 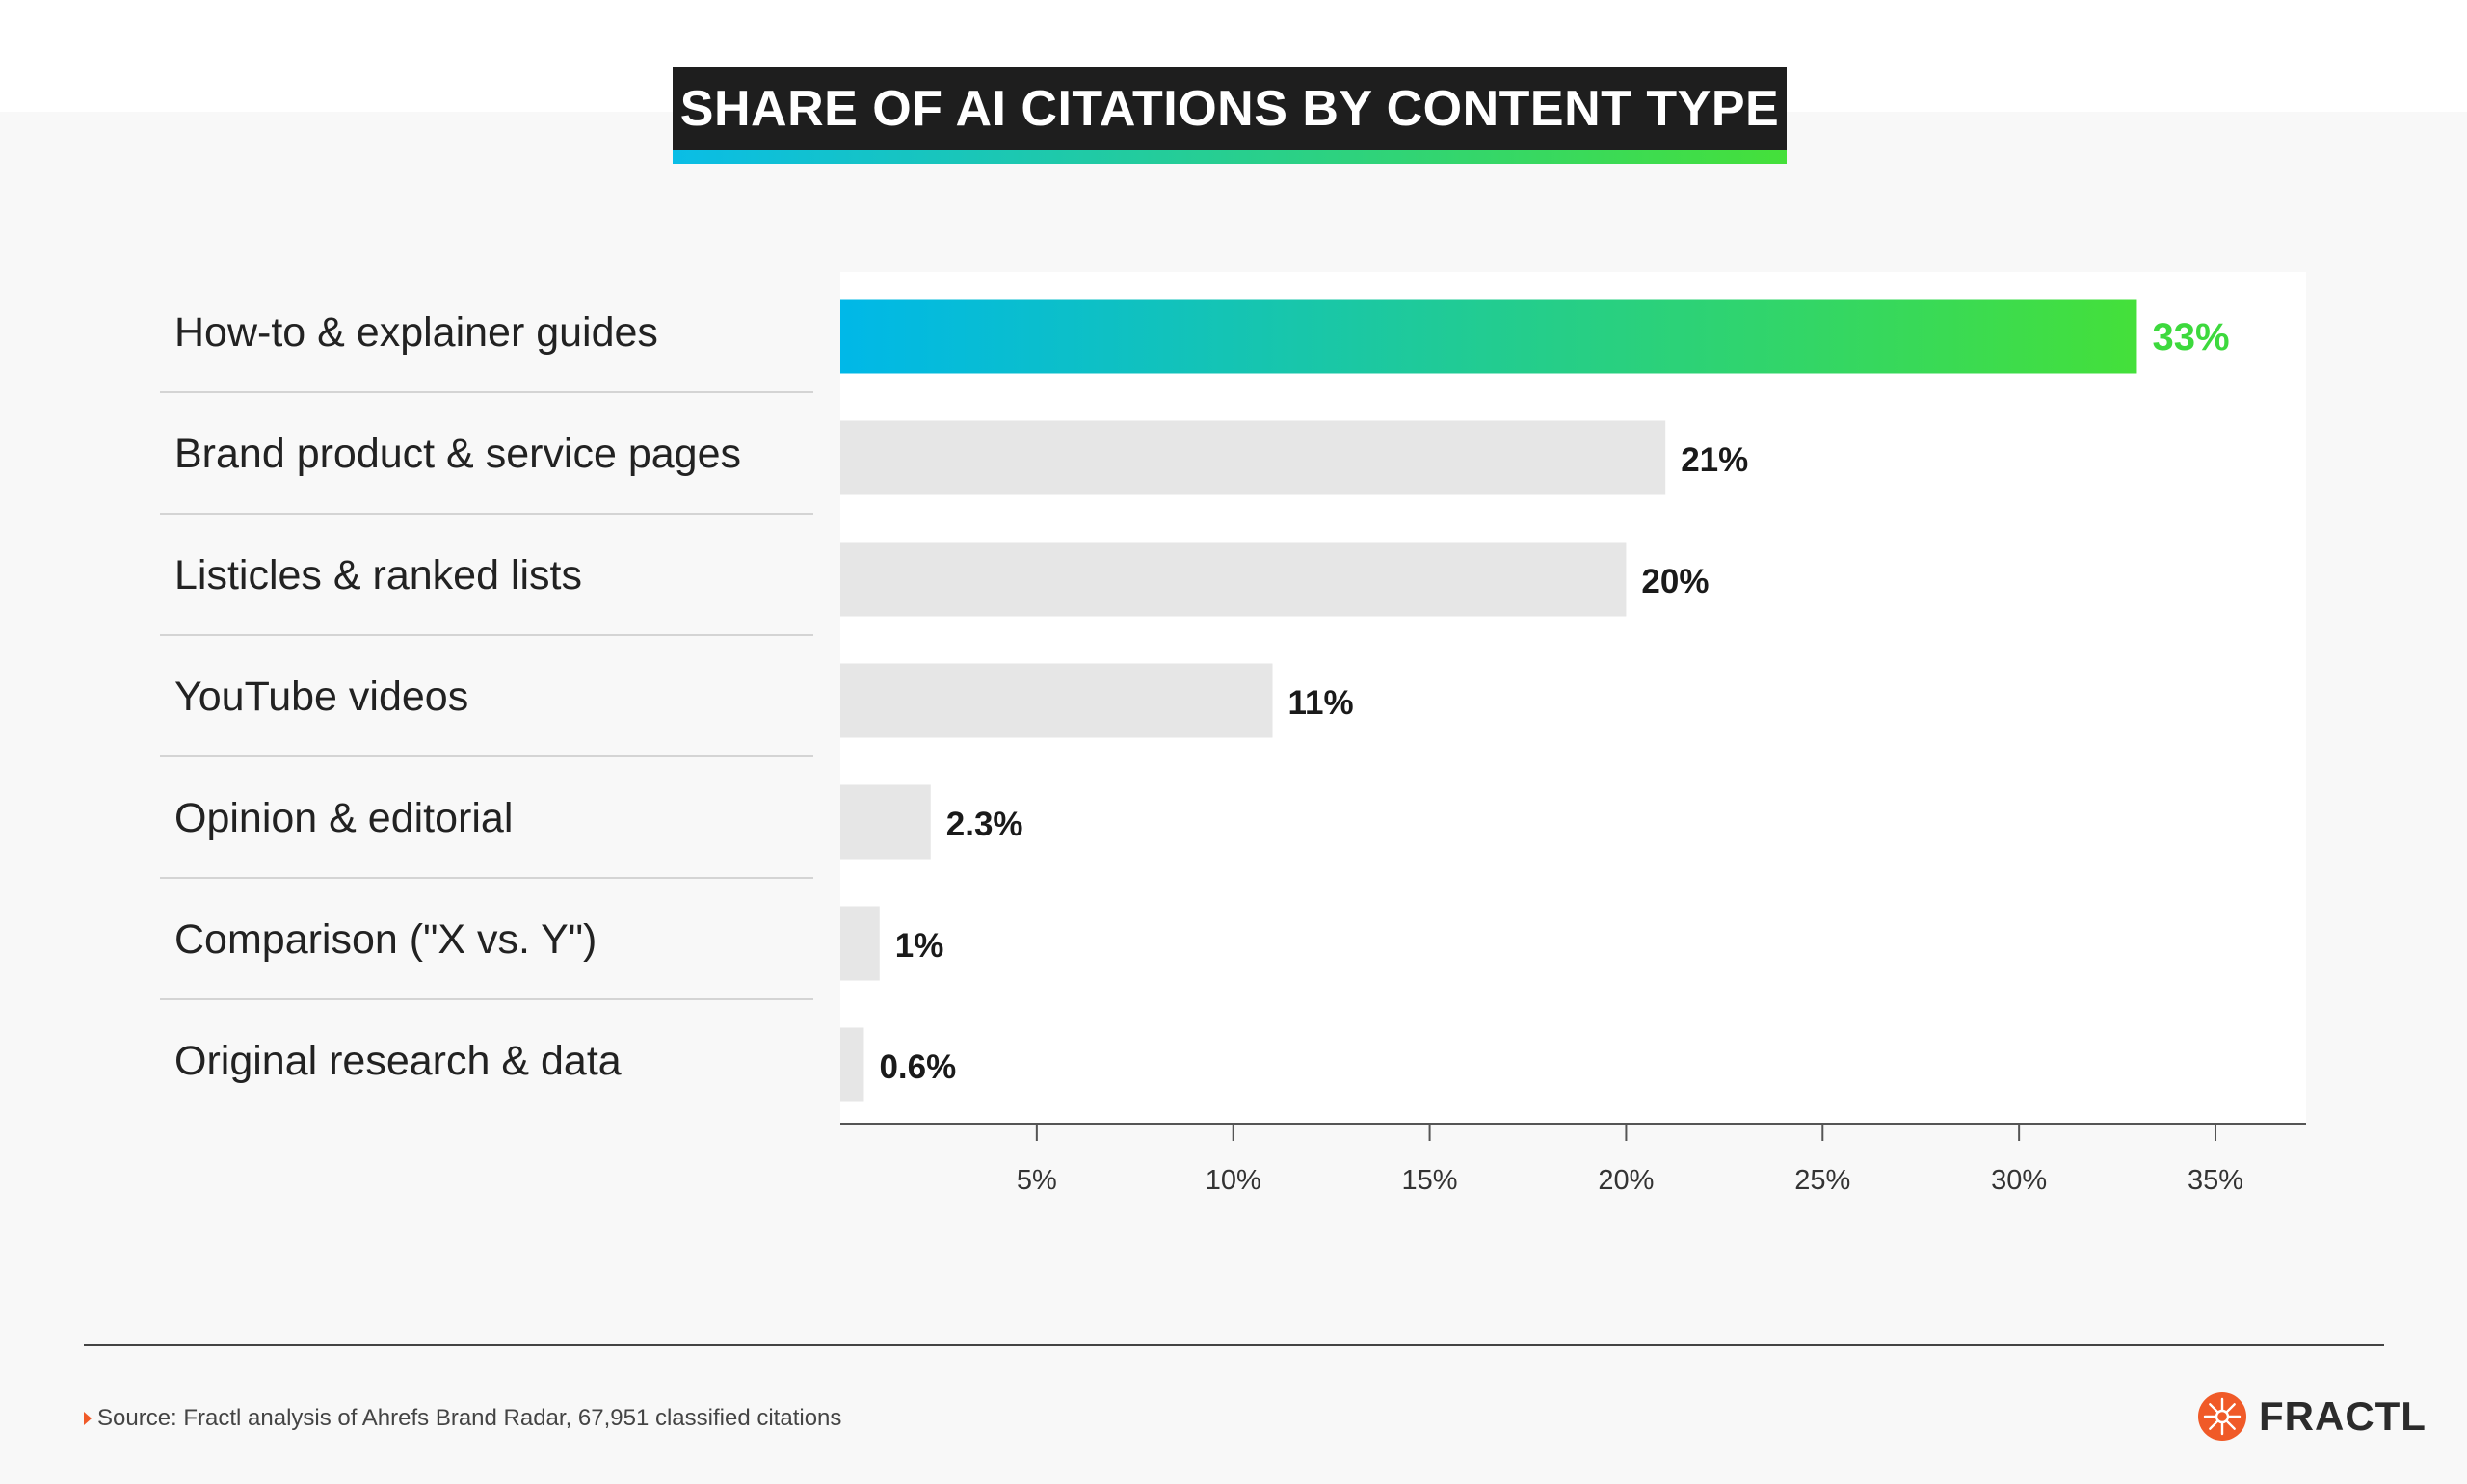 What do you see at coordinates (1626, 1180) in the screenshot?
I see `x-tick-label: 20%` at bounding box center [1626, 1180].